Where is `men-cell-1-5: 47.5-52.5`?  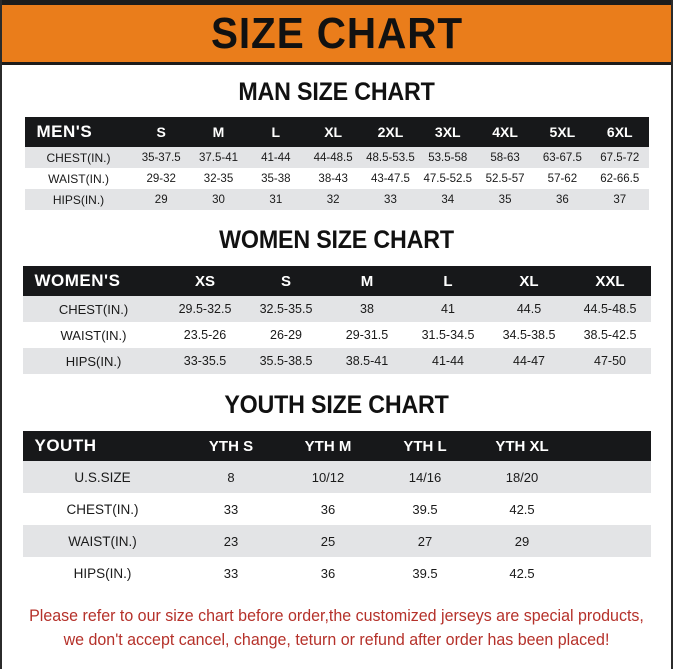
men-cell-1-5: 47.5-52.5 is located at coordinates (448, 178).